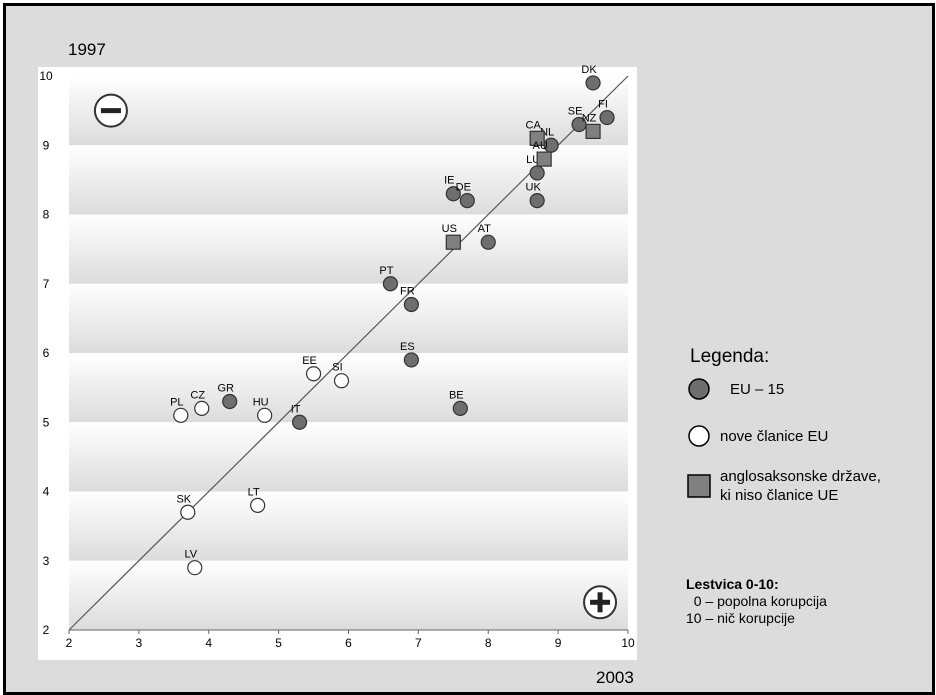 Image resolution: width=936 pixels, height=695 pixels. I want to click on y-axis-year-label: 1997, so click(87, 49).